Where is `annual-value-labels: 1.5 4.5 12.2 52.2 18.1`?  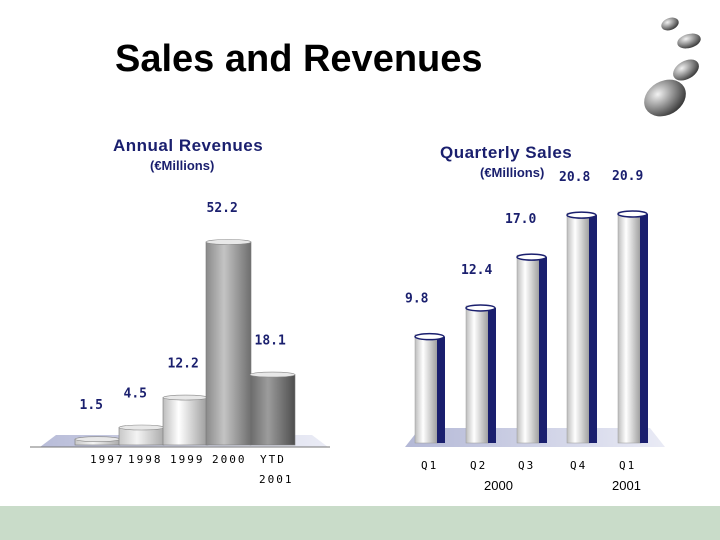 annual-value-labels: 1.5 4.5 12.2 52.2 18.1 is located at coordinates (183, 307).